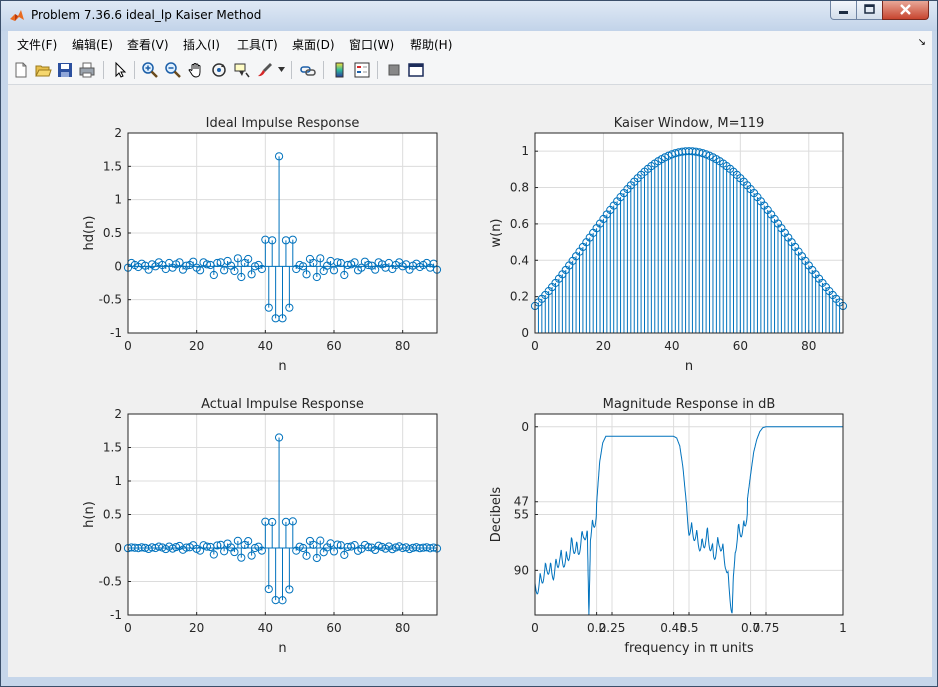 The image size is (938, 687). I want to click on link-icon, so click(308, 70).